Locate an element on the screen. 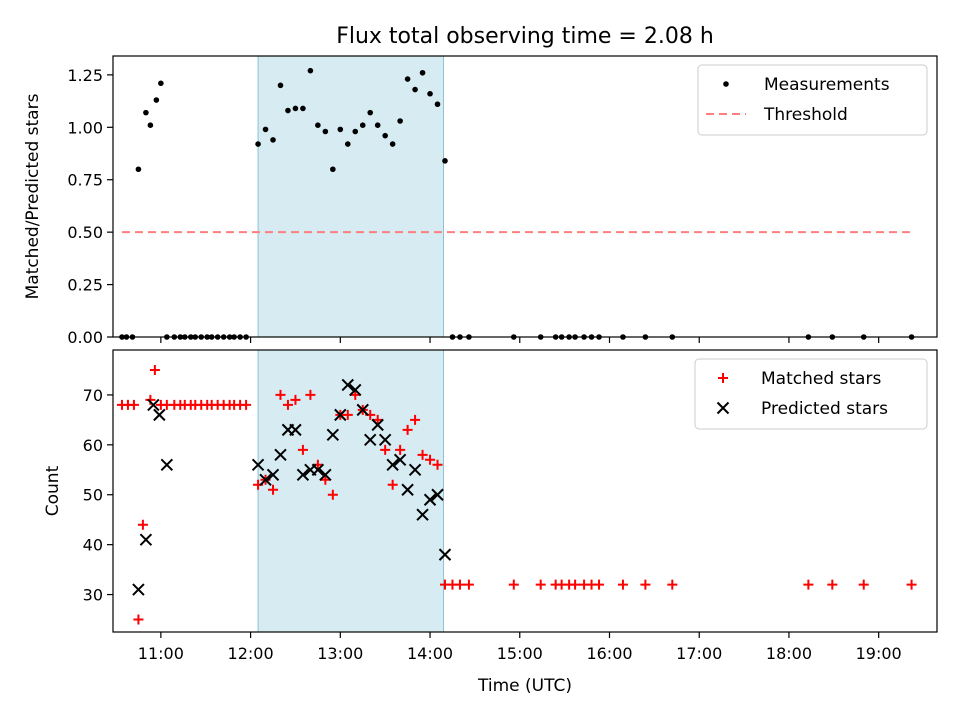 This screenshot has width=960, height=720. bottom-legend: Matched stars Predicted stars is located at coordinates (811, 394).